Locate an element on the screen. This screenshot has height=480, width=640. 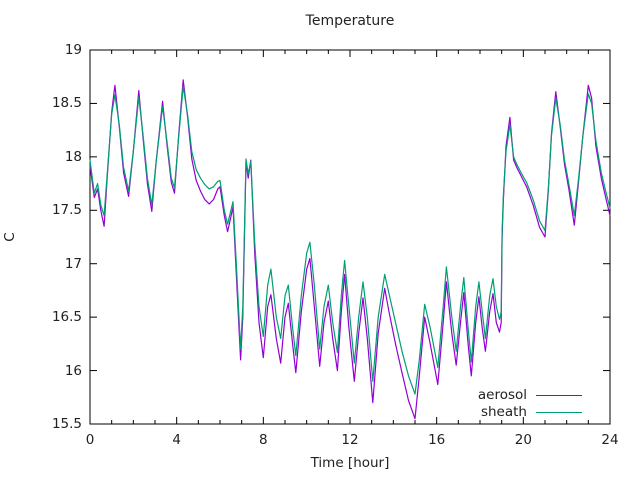
legend-item-aerosol: aerosol is located at coordinates (509, 395).